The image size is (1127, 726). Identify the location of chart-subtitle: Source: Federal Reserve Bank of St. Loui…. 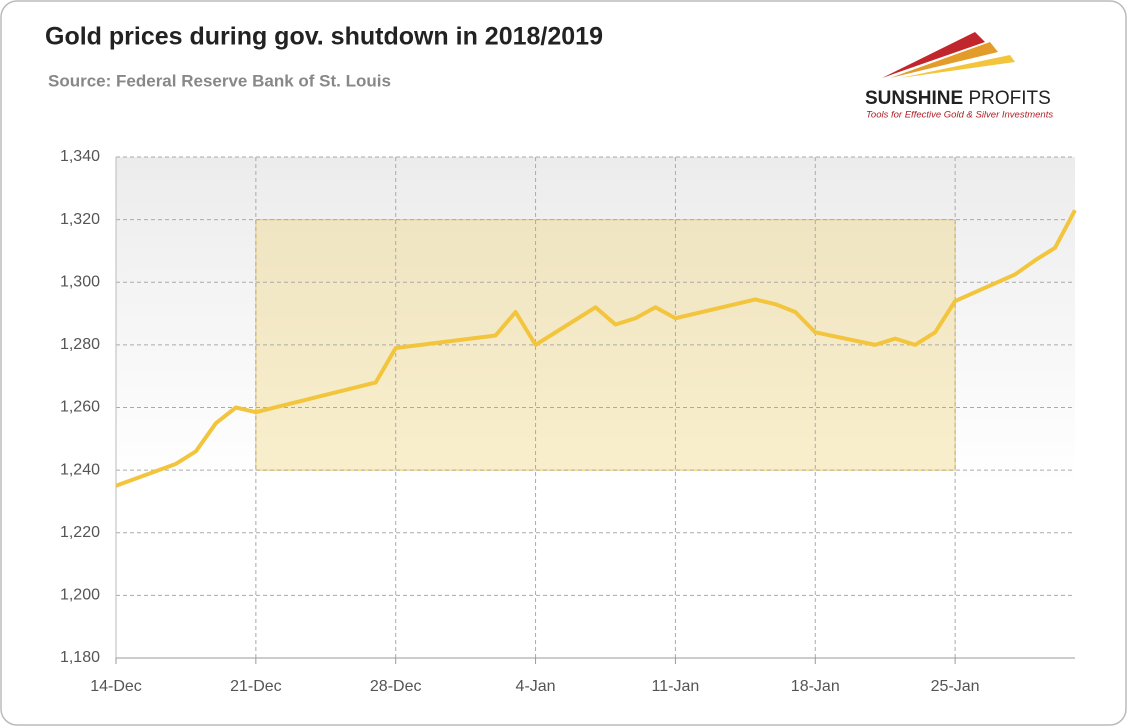
(219, 80).